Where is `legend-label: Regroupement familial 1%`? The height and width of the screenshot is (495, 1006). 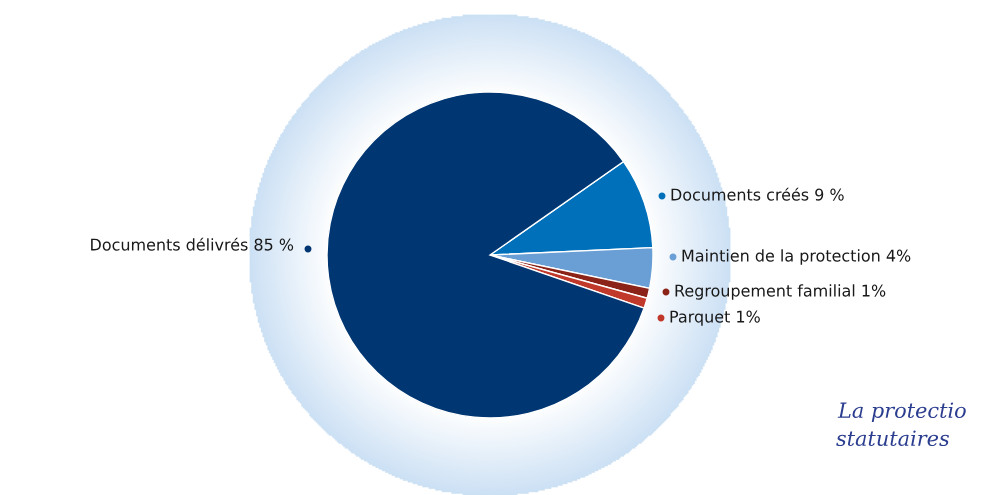
legend-label: Regroupement familial 1% is located at coordinates (780, 292).